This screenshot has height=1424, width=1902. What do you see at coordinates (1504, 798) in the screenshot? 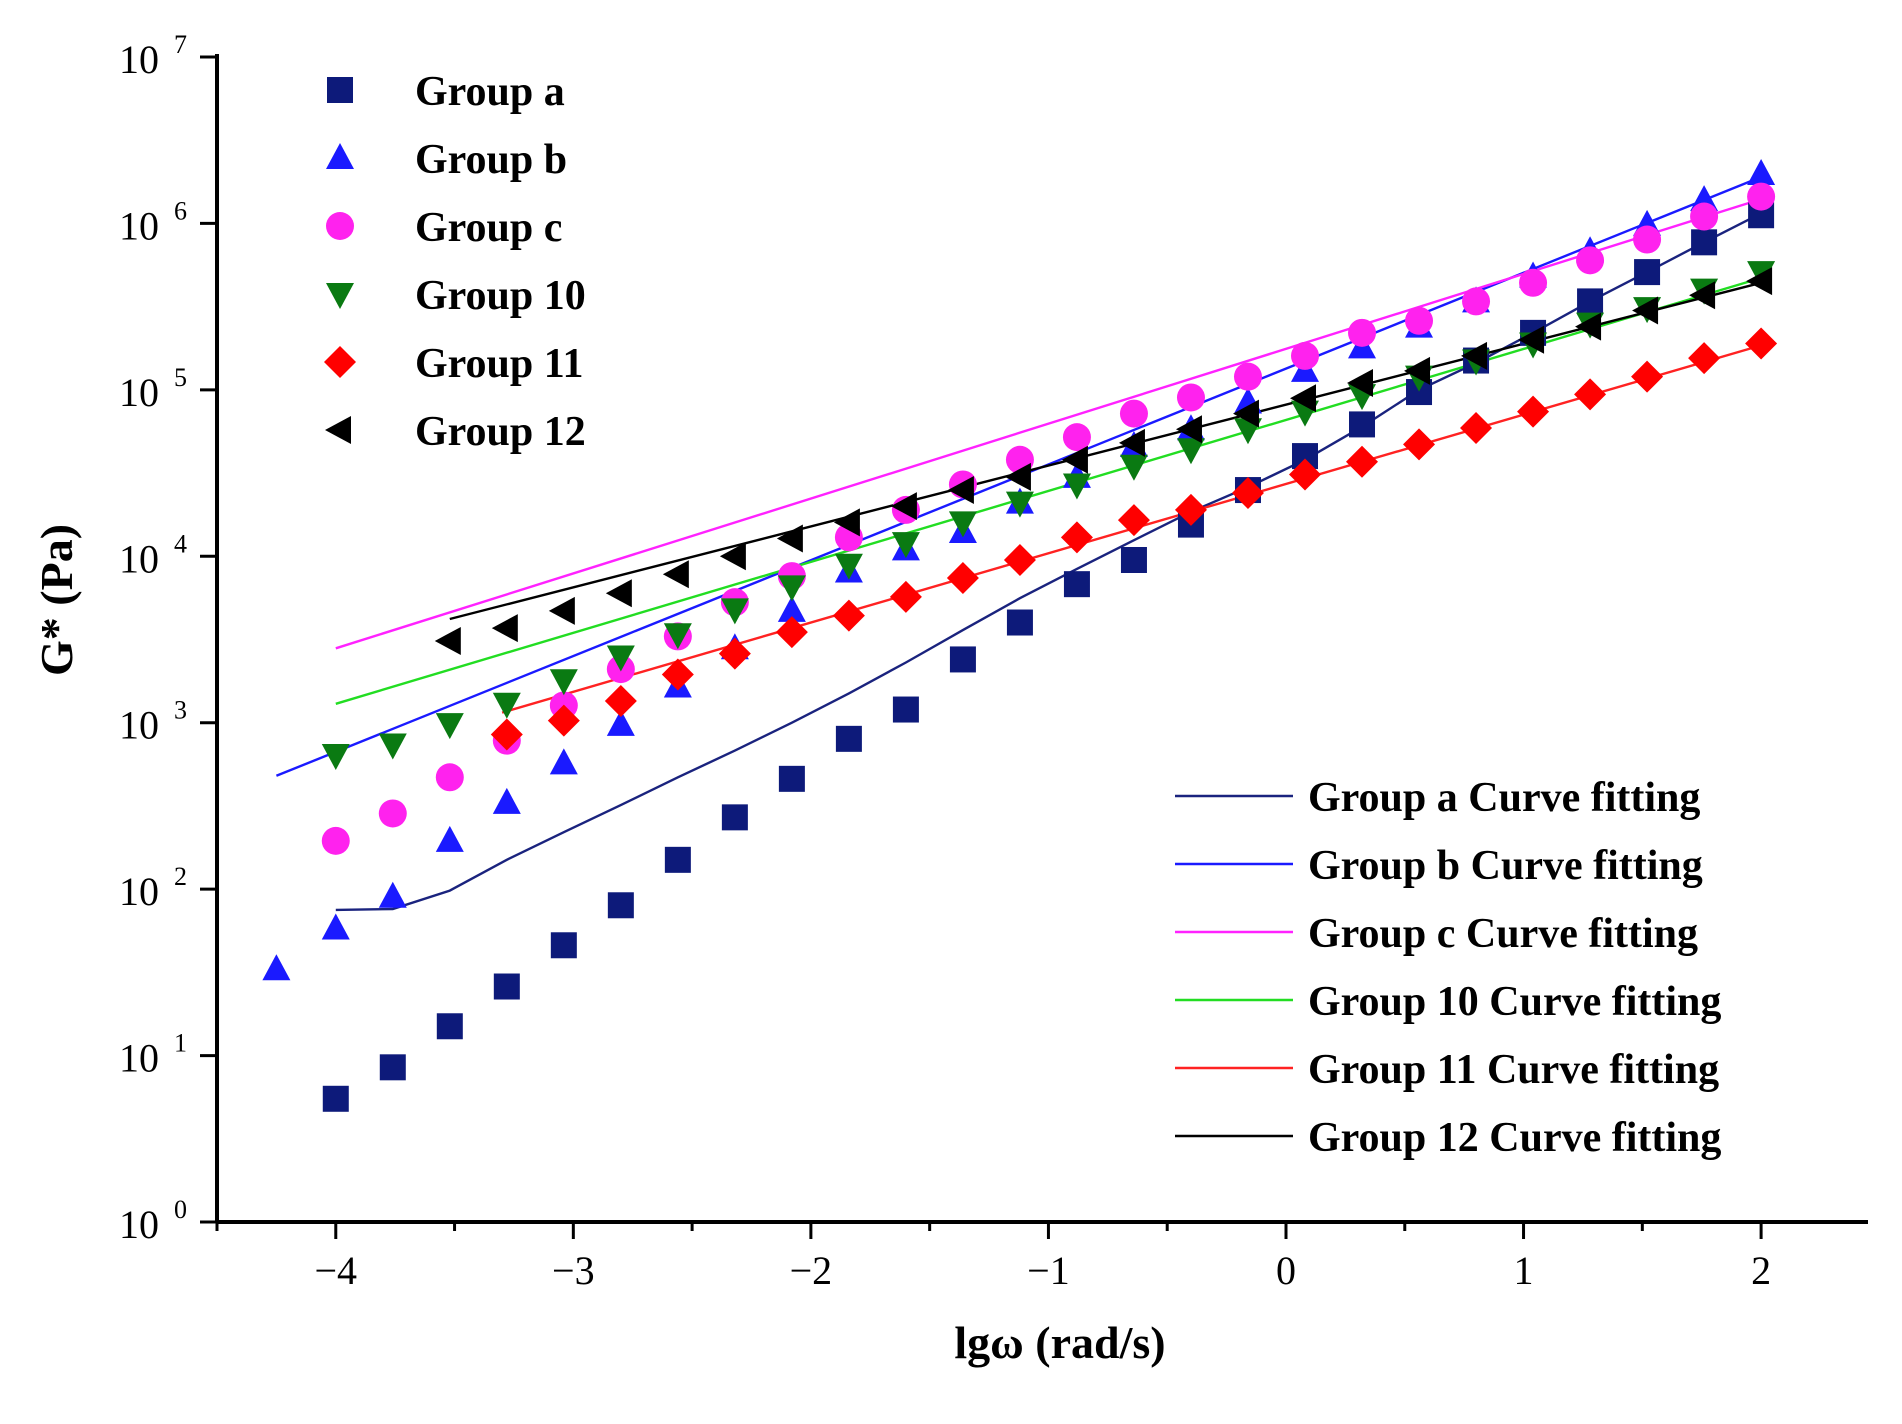
I see `legend-line-label-group-a-curve-fitting: Group a Curve fitting` at bounding box center [1504, 798].